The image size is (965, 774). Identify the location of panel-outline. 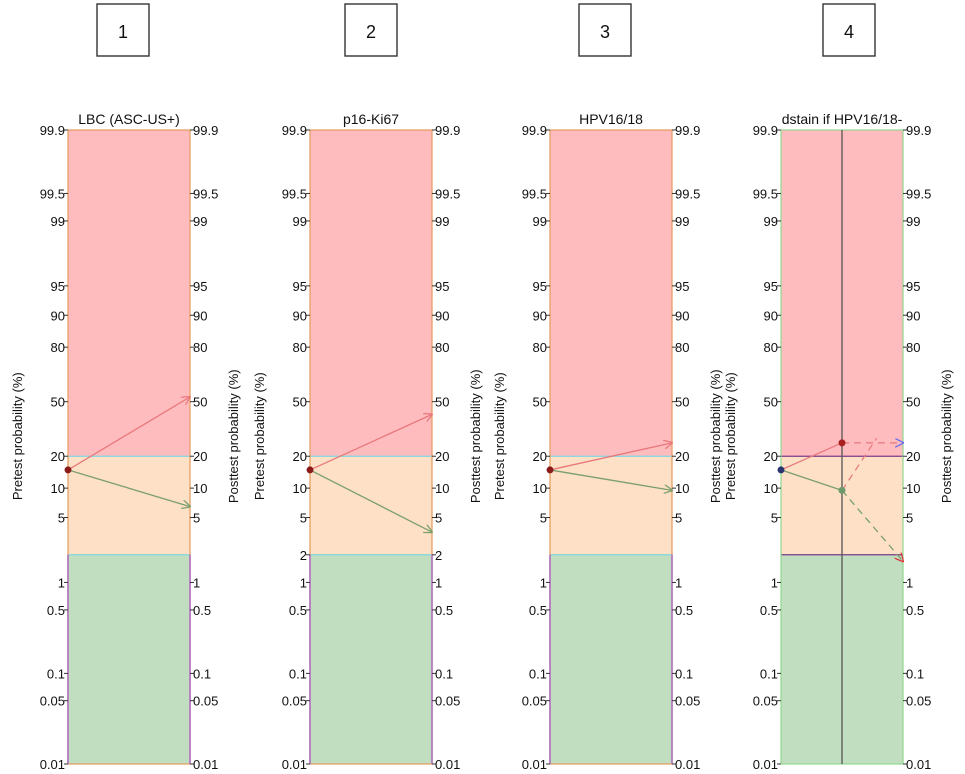
(129, 447).